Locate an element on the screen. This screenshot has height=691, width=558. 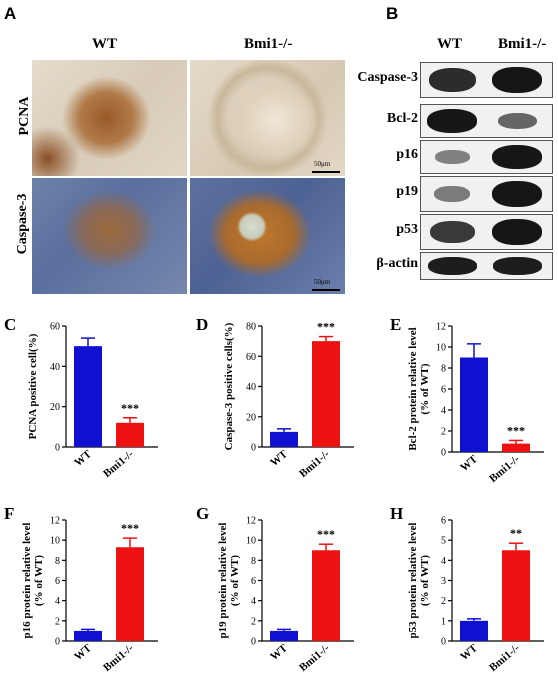
micrograph-caspase3-ko: 50μm is located at coordinates (267, 236).